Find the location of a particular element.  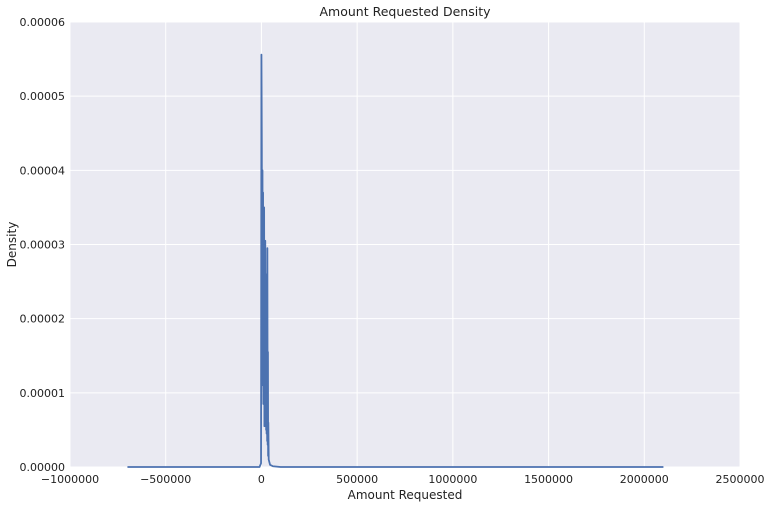

x-axis-label: Amount Requested is located at coordinates (405, 495).